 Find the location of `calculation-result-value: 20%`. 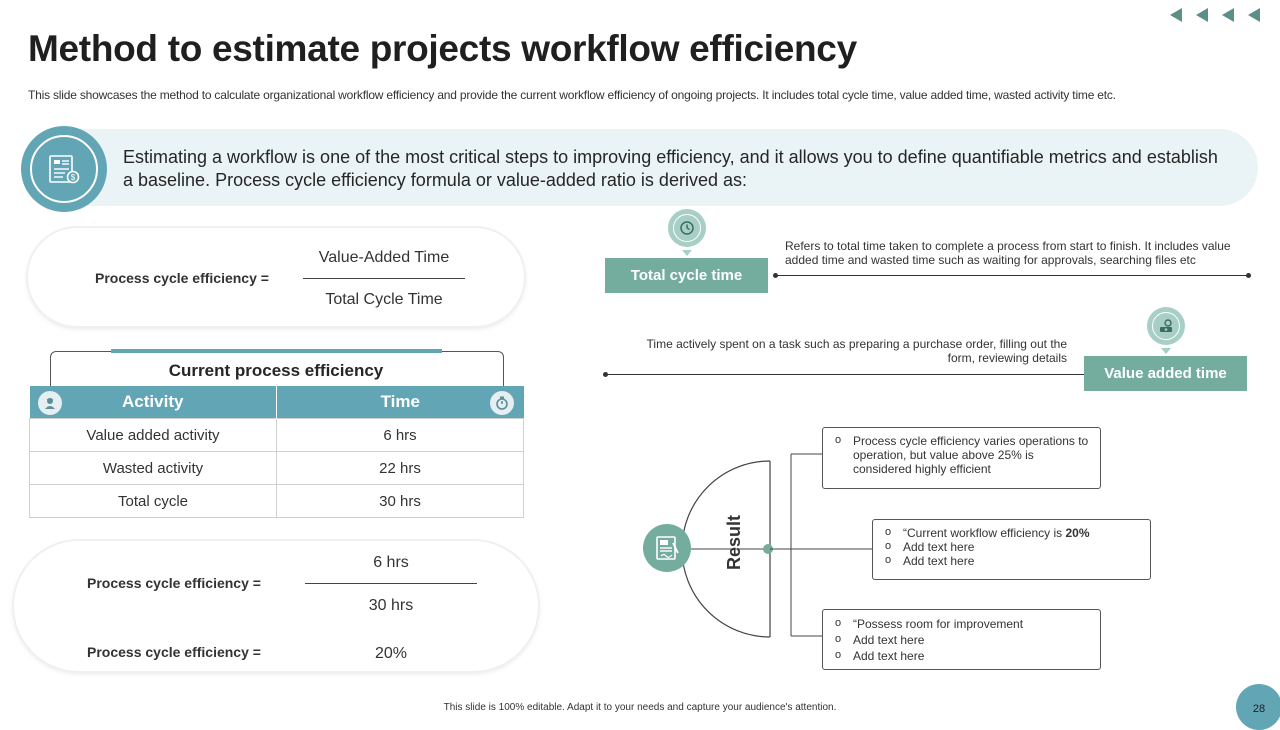

calculation-result-value: 20% is located at coordinates (391, 653).